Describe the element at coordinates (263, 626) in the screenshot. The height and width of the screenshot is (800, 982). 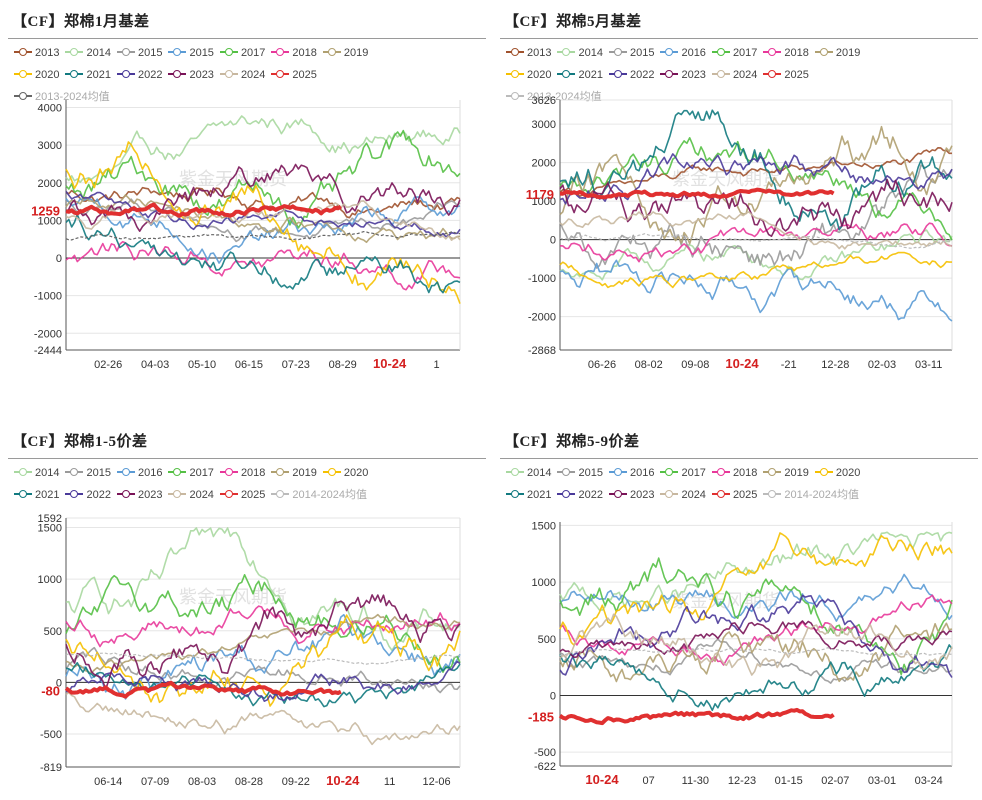
I see `series-line-2018` at that location.